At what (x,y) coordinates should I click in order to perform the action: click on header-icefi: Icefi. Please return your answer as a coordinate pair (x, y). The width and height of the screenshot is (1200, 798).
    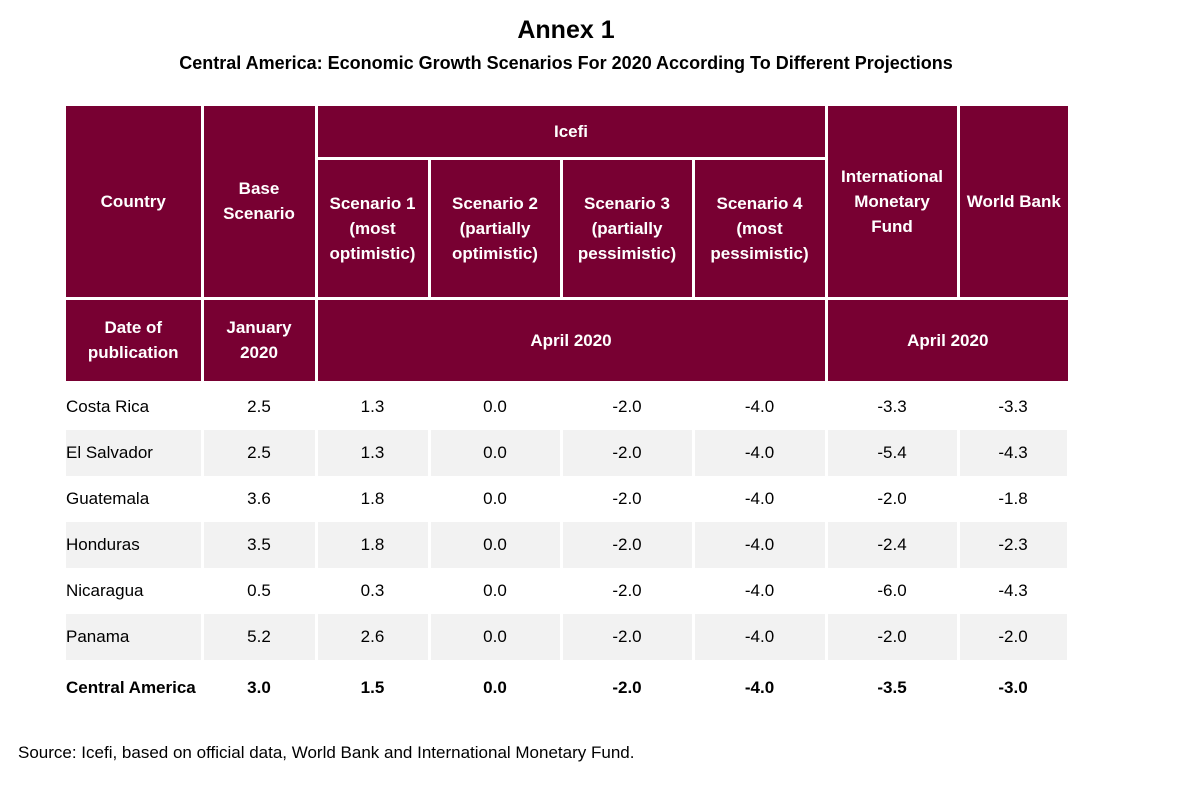
    Looking at the image, I should click on (571, 133).